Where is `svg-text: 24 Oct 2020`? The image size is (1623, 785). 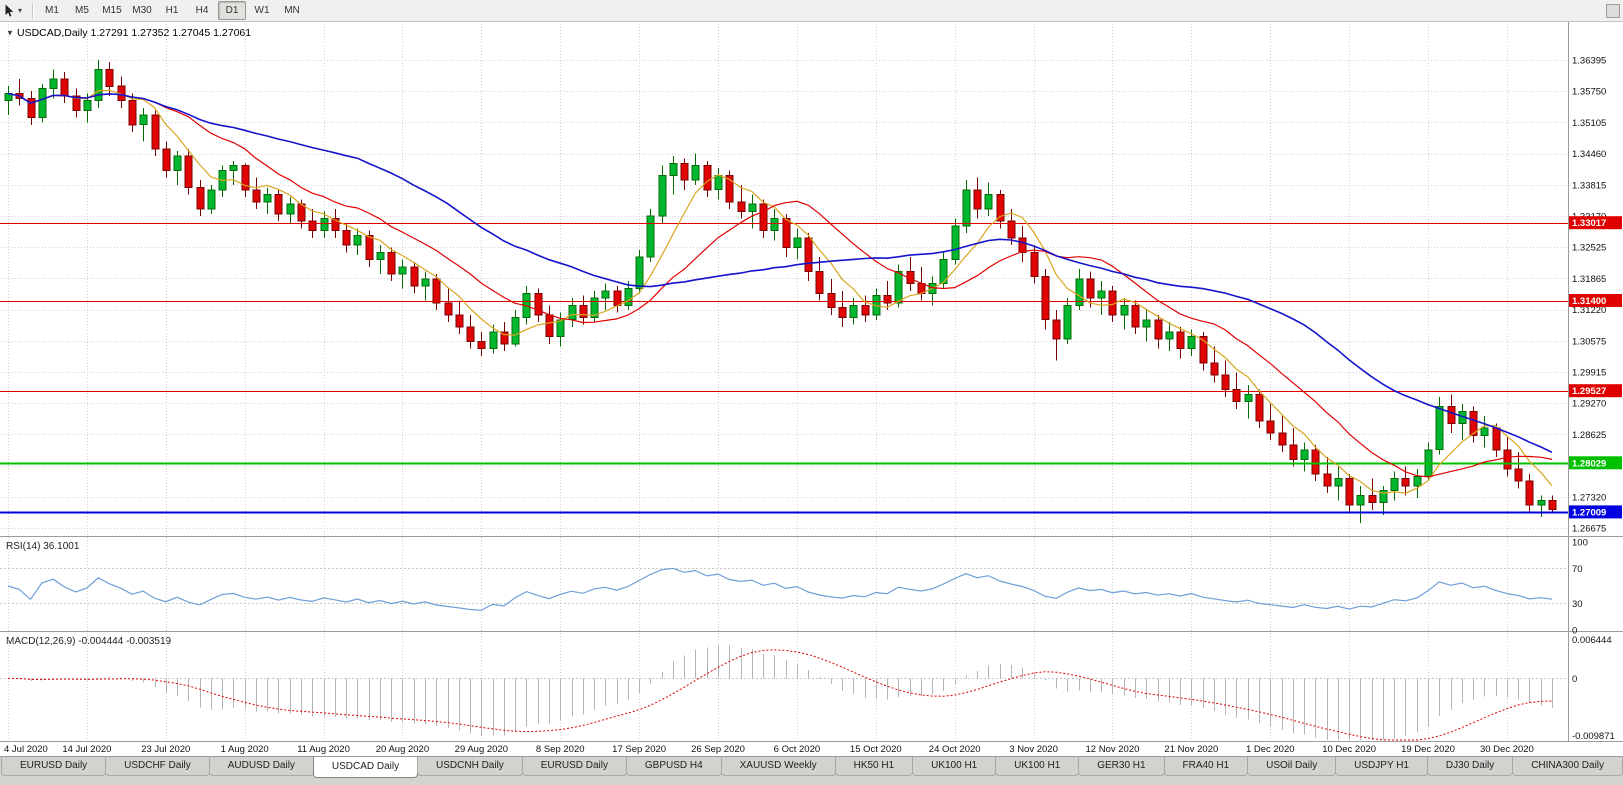 svg-text: 24 Oct 2020 is located at coordinates (955, 749).